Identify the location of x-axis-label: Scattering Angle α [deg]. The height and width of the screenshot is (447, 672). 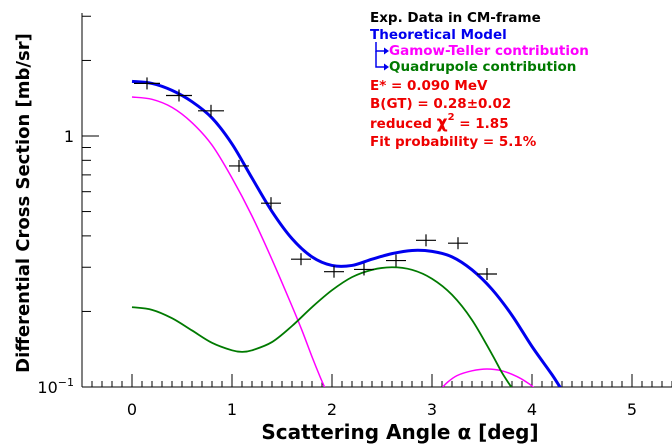
(399, 432).